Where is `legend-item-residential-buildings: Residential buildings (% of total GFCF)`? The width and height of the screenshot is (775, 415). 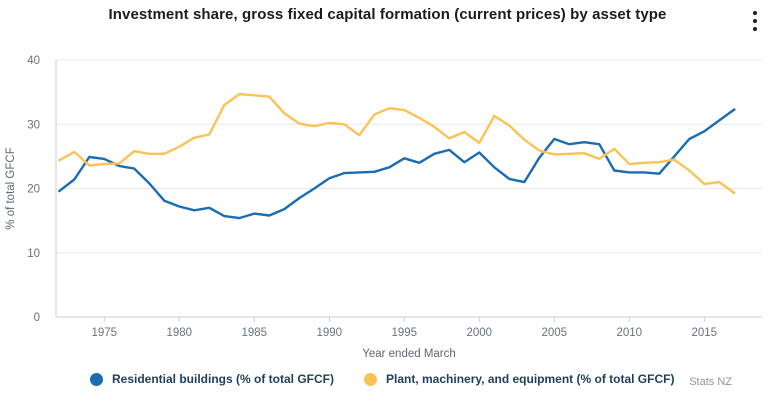 legend-item-residential-buildings: Residential buildings (% of total GFCF) is located at coordinates (212, 379).